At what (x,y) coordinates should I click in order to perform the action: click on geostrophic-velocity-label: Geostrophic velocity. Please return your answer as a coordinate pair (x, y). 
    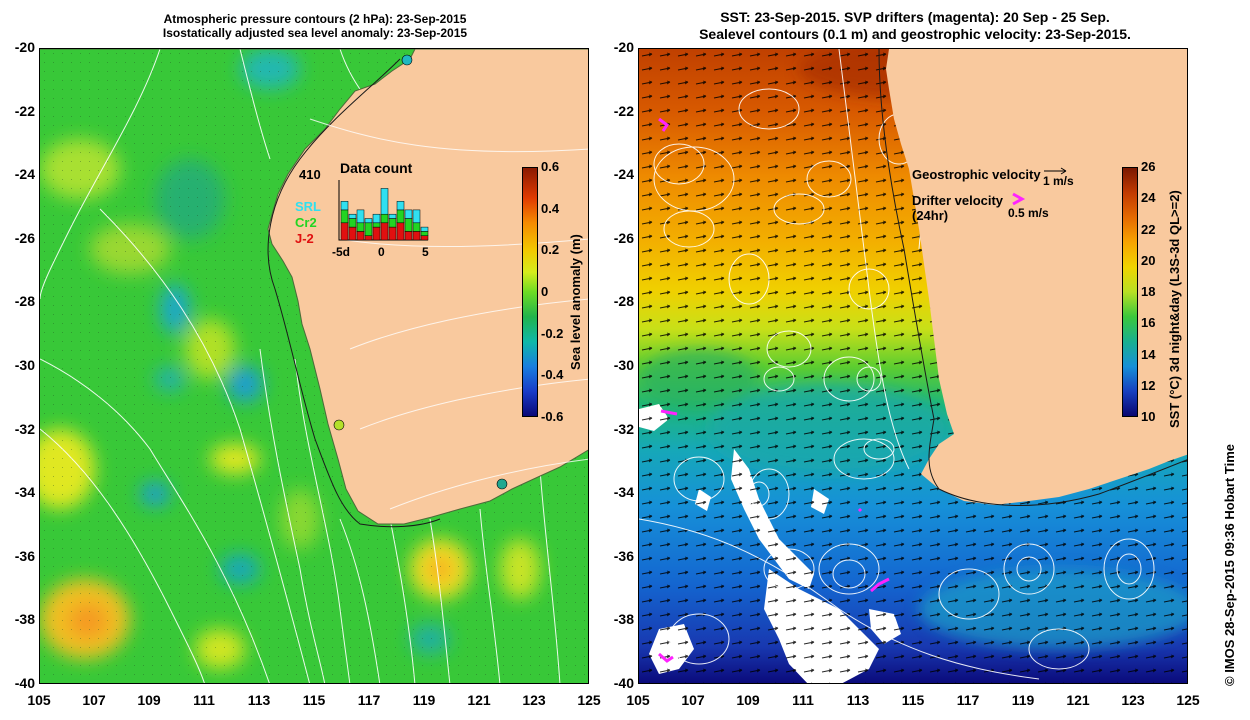
    Looking at the image, I should click on (976, 174).